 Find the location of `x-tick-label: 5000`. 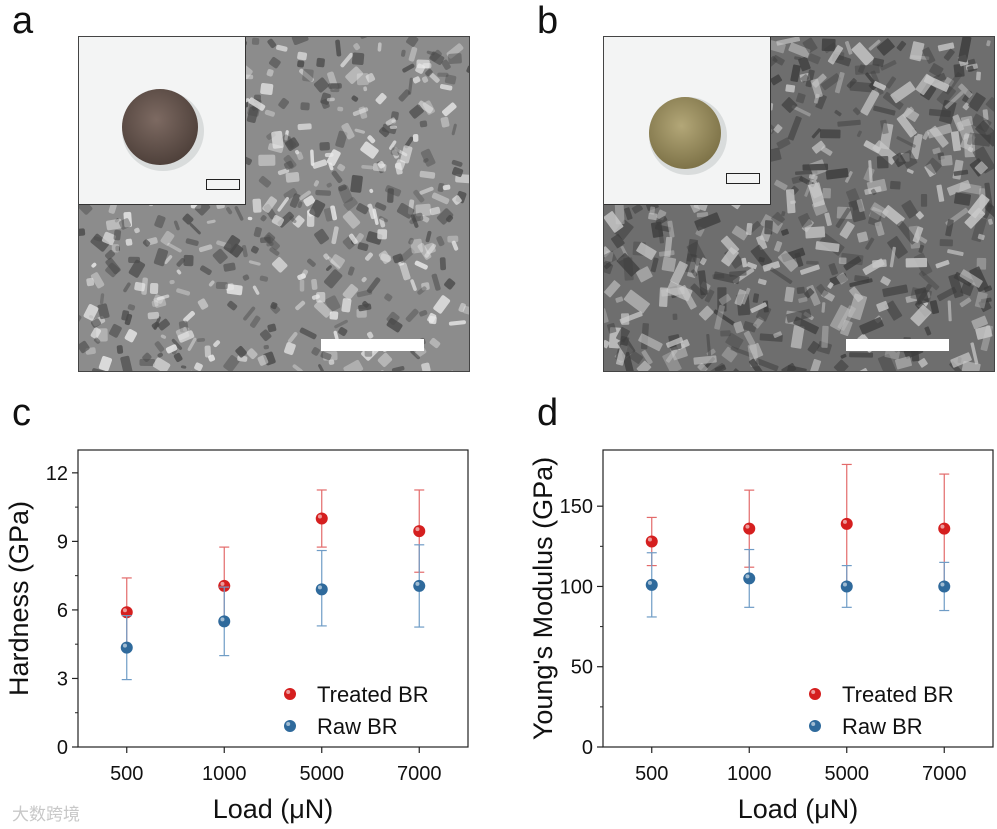

x-tick-label: 5000 is located at coordinates (847, 774).